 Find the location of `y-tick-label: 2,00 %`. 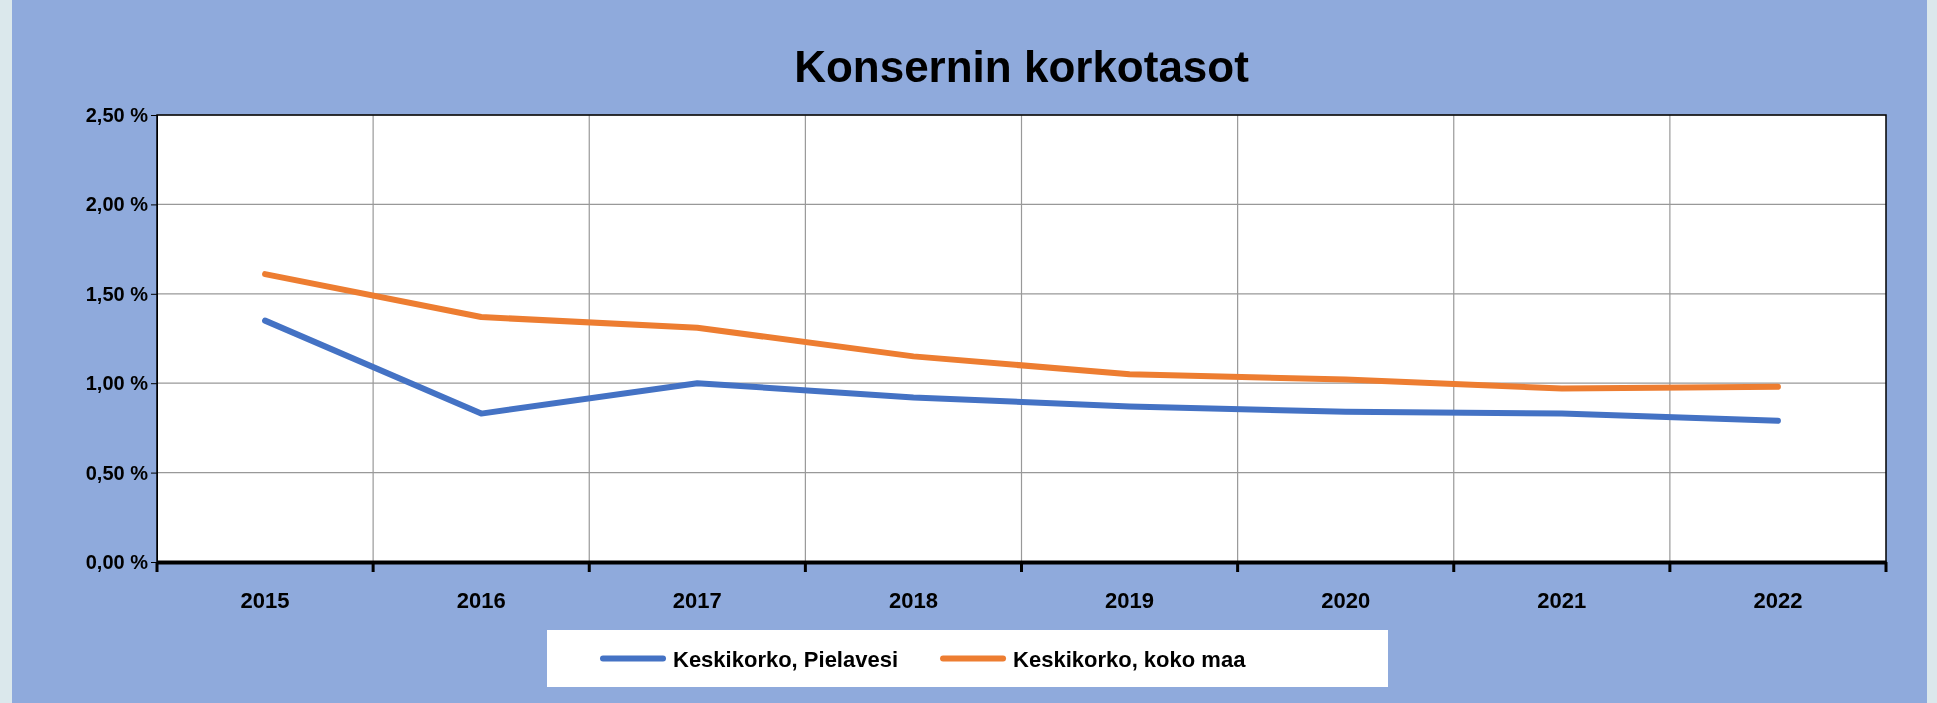

y-tick-label: 2,00 % is located at coordinates (117, 204).